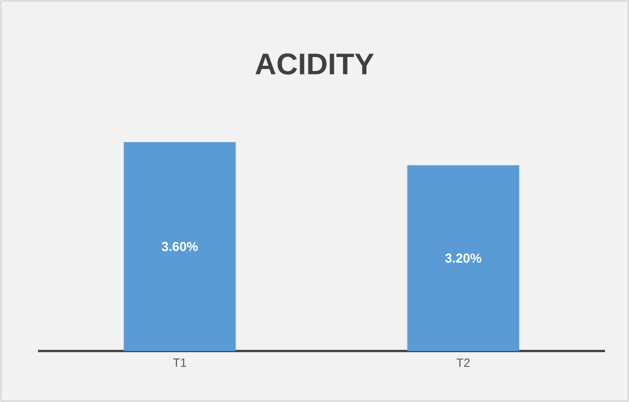 The height and width of the screenshot is (402, 629). Describe the element at coordinates (463, 258) in the screenshot. I see `data-label: 3.20%` at that location.